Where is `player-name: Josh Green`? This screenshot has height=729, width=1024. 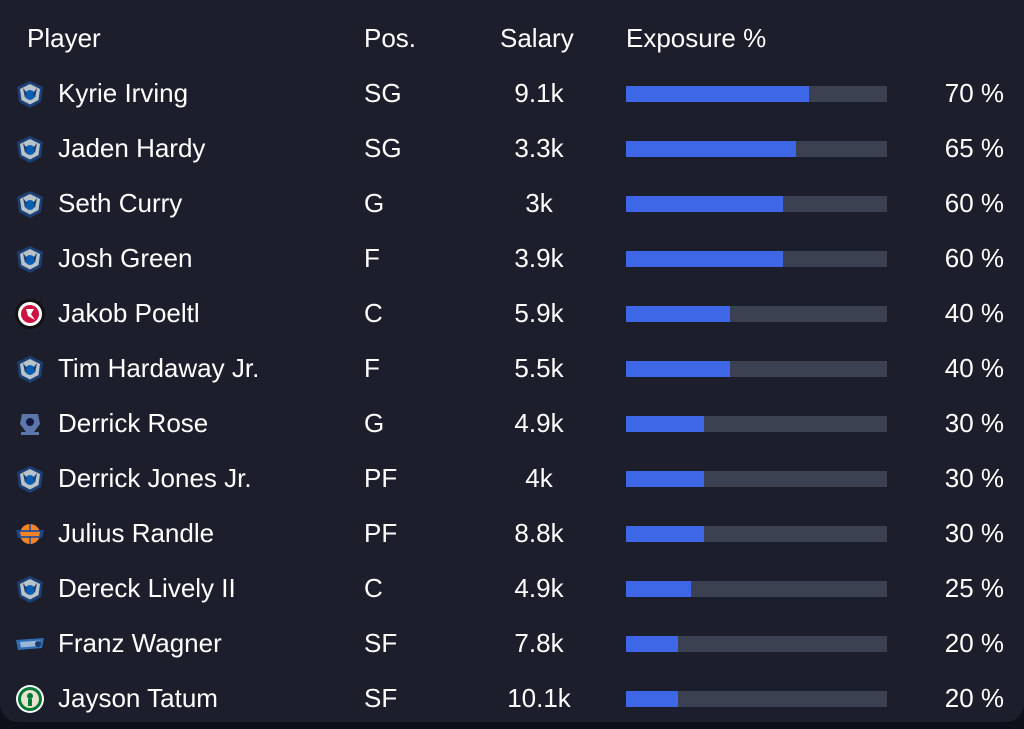 player-name: Josh Green is located at coordinates (125, 258).